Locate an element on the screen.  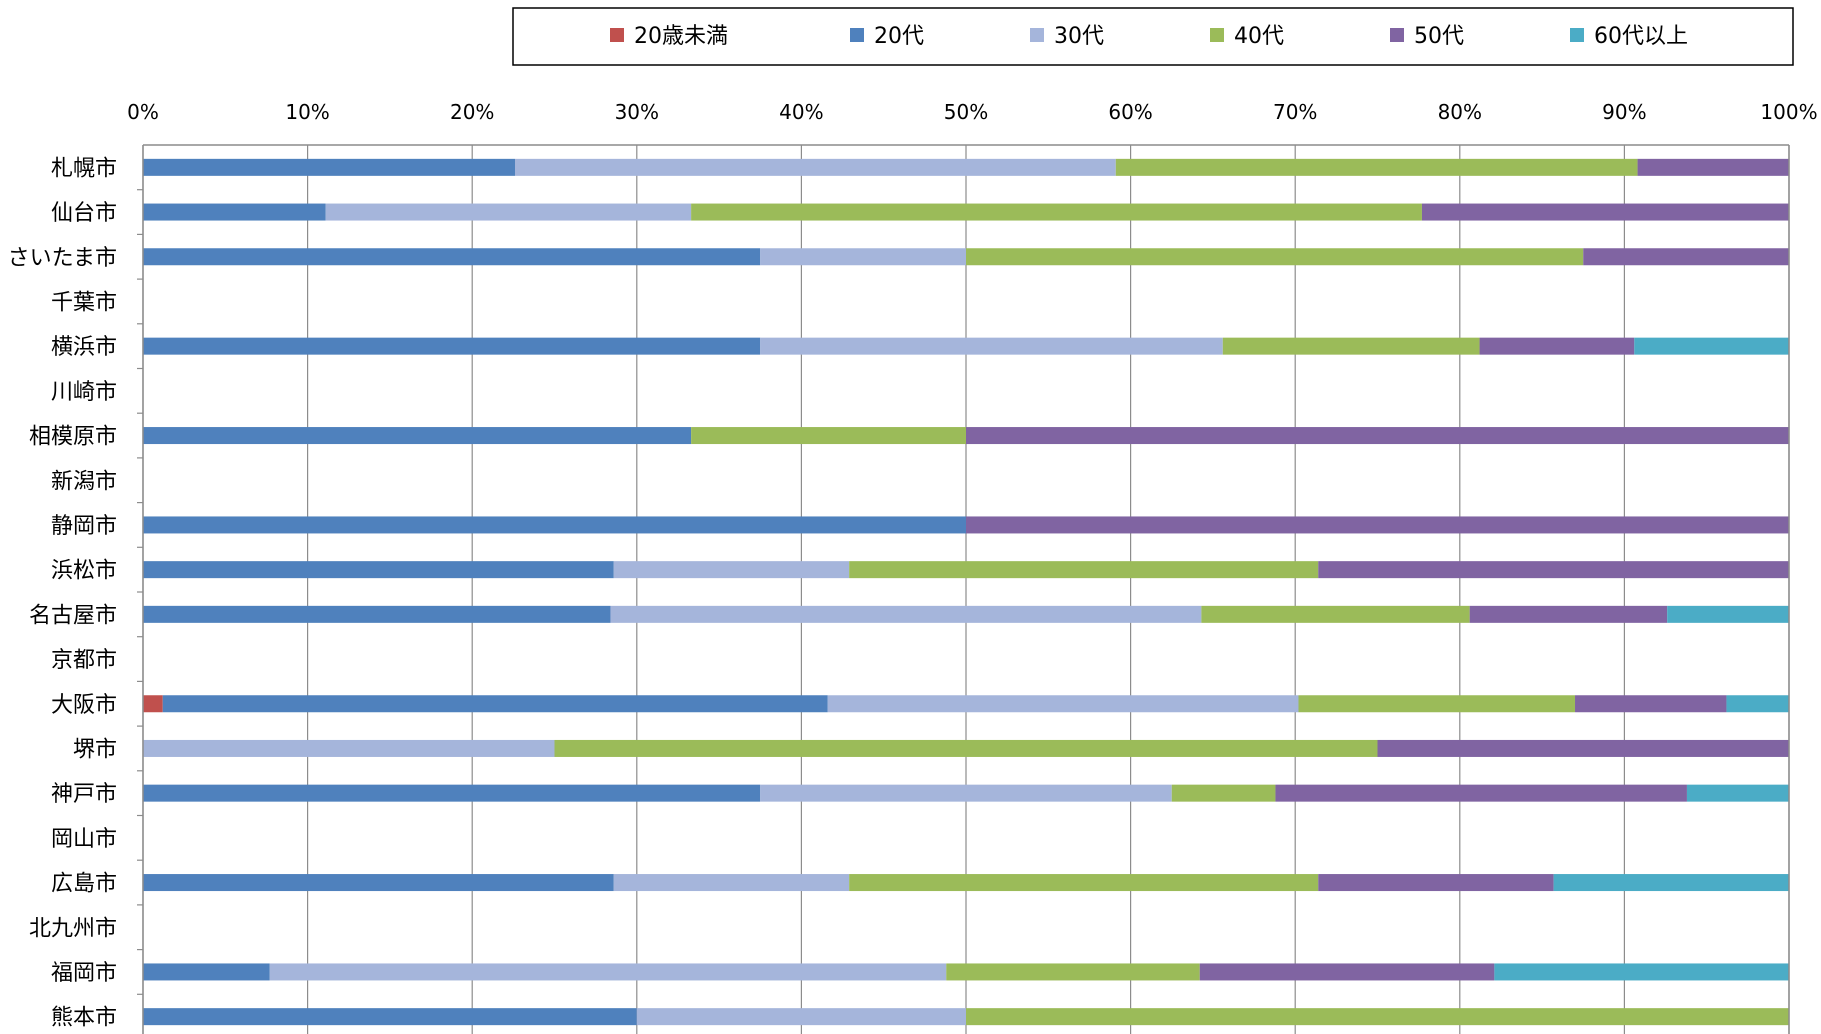
legend-label: 60代以上 is located at coordinates (1641, 36).